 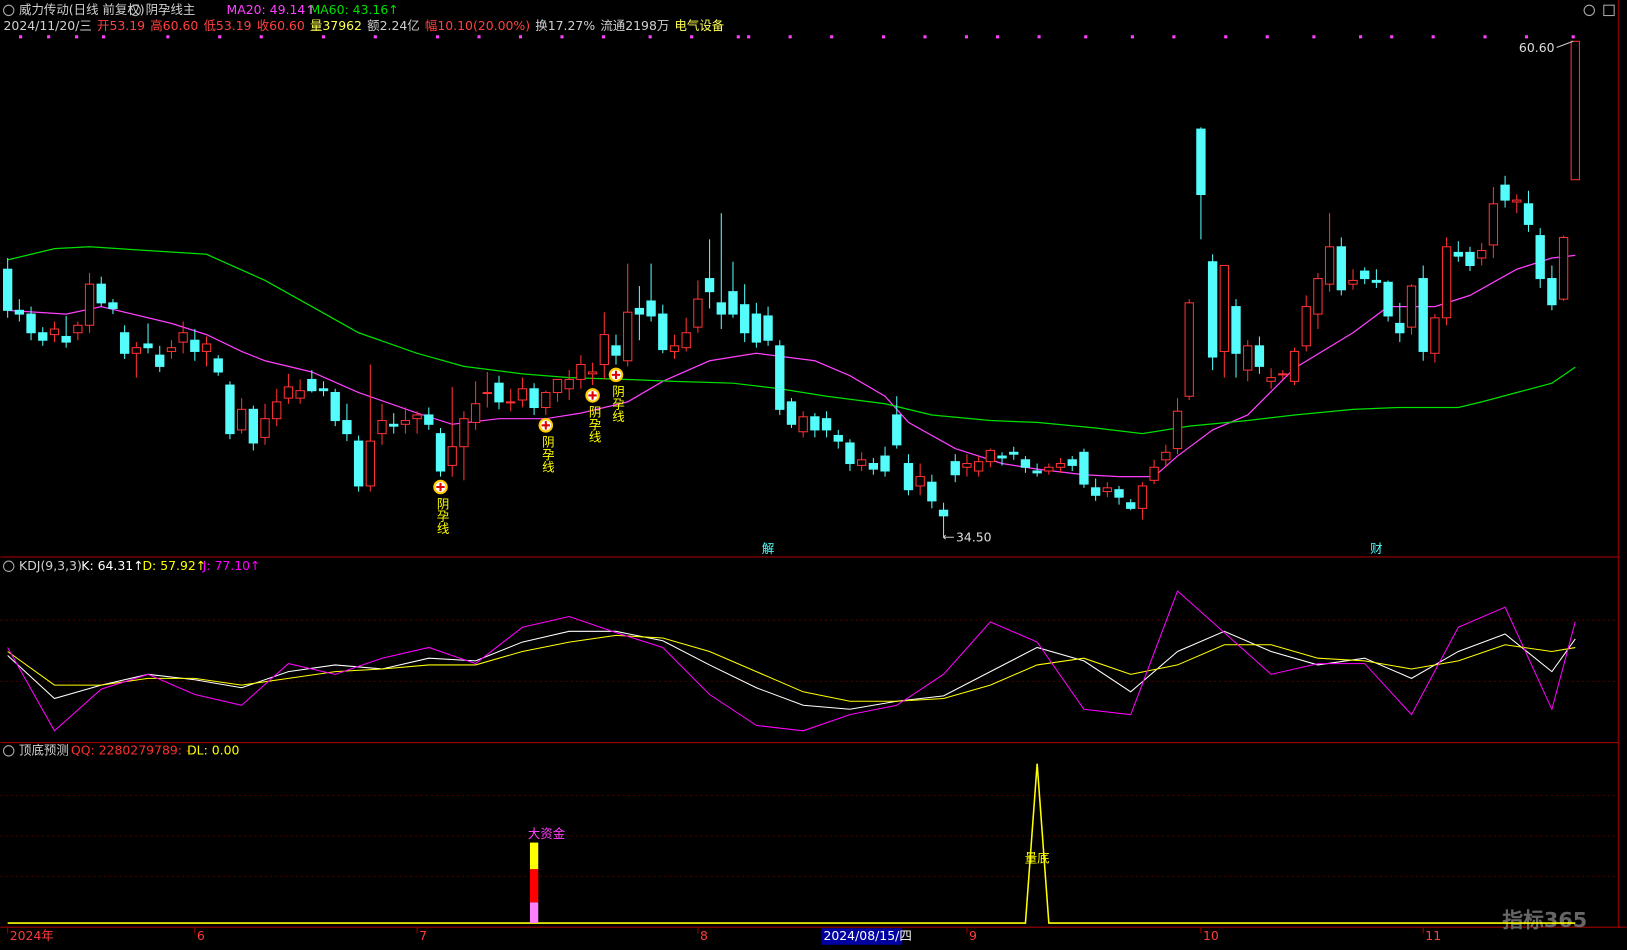 What do you see at coordinates (768, 548) in the screenshot?
I see `event-label: 解` at bounding box center [768, 548].